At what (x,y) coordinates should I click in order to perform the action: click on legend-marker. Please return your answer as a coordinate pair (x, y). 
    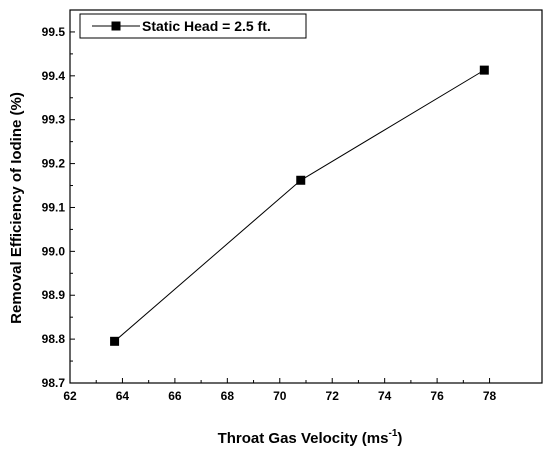
    Looking at the image, I should click on (116, 26).